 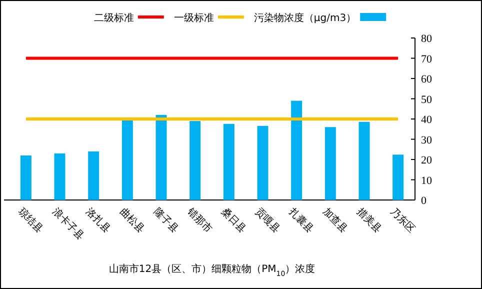 What do you see at coordinates (335, 221) in the screenshot?
I see `x-tick-label: 加查县` at bounding box center [335, 221].